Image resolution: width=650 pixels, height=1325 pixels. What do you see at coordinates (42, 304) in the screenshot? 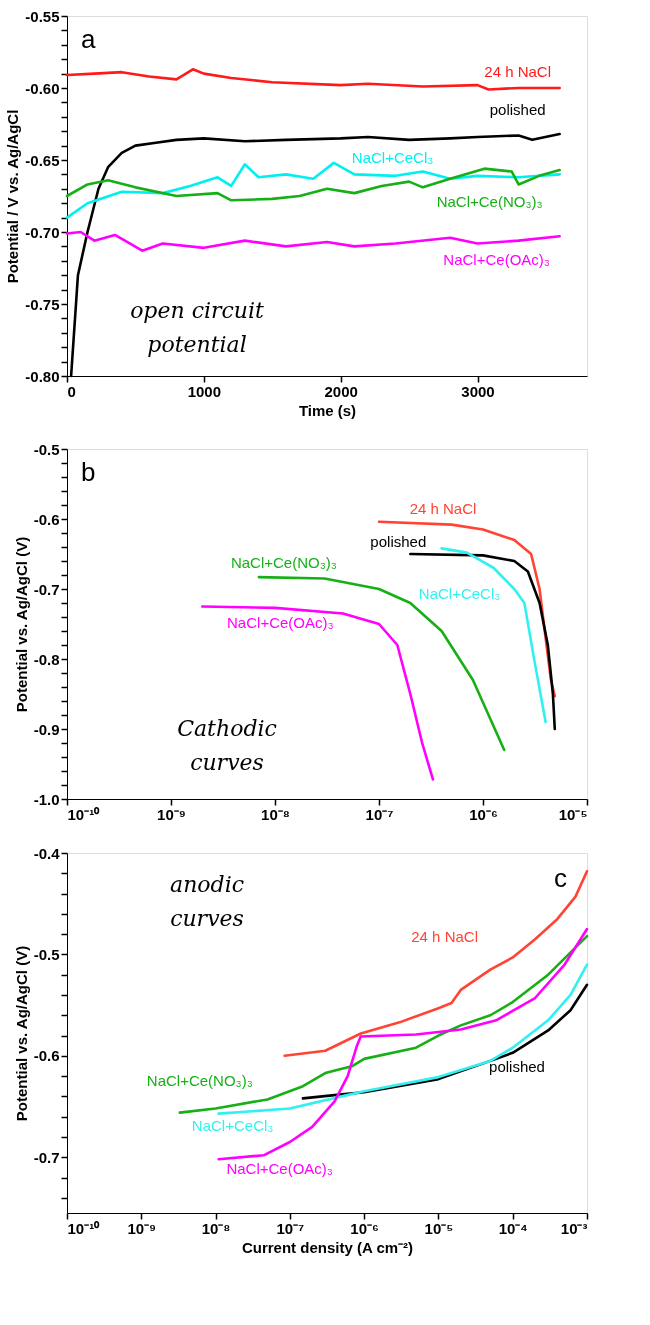
I see `y-tick-label: -0.75` at bounding box center [42, 304].